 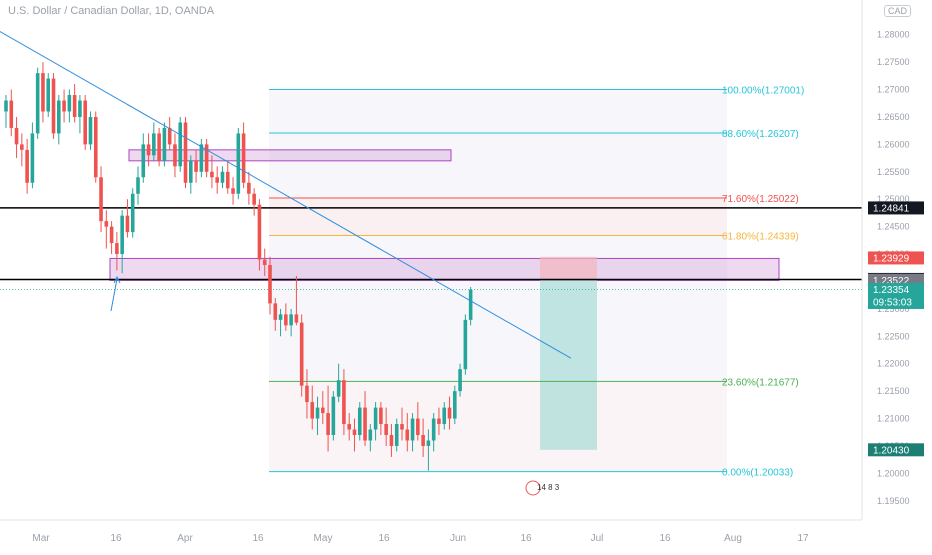 What do you see at coordinates (892, 302) in the screenshot?
I see `price-countdown: 09:53:03` at bounding box center [892, 302].